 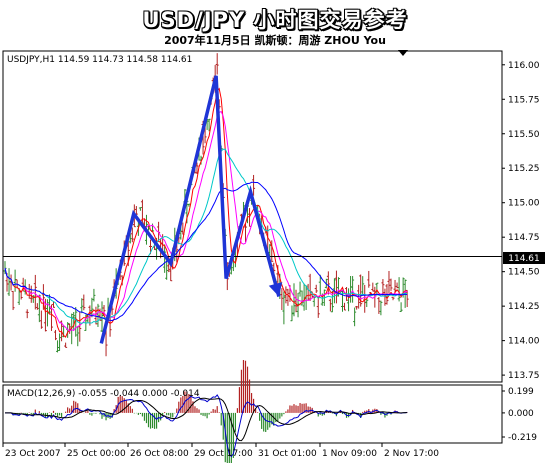 What do you see at coordinates (524, 100) in the screenshot?
I see `y-tick-label: 115.75` at bounding box center [524, 100].